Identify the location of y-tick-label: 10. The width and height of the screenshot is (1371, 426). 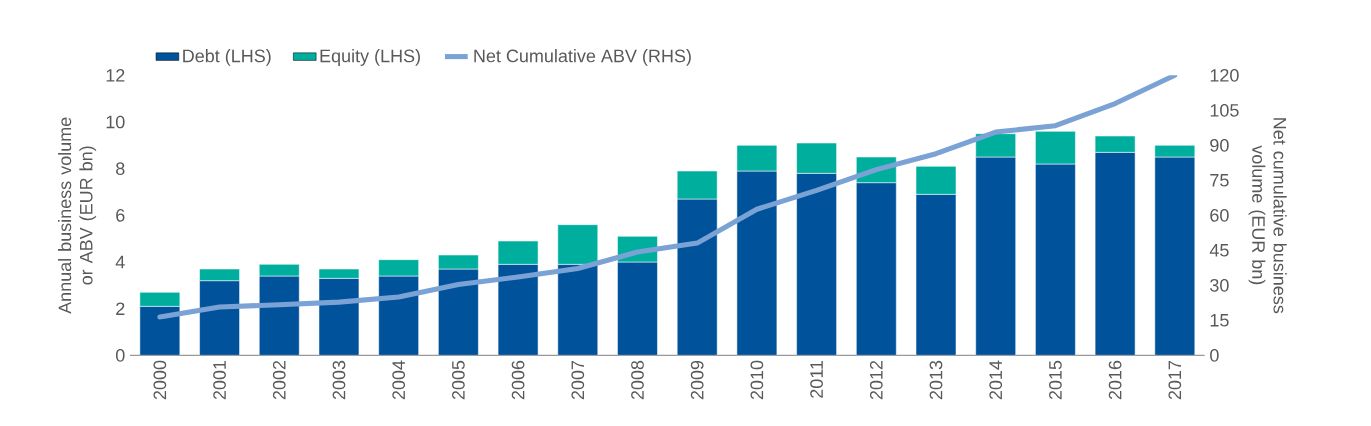
(115, 122).